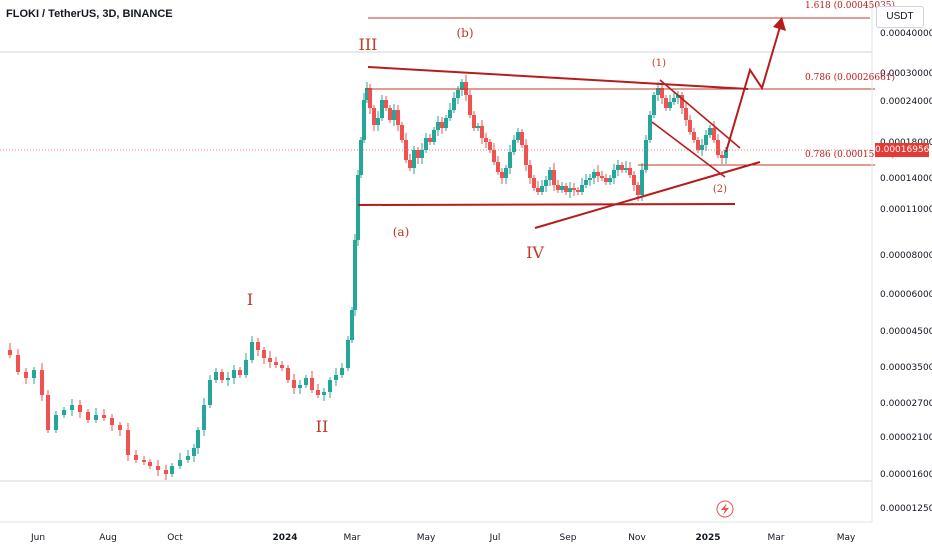 The height and width of the screenshot is (550, 932). What do you see at coordinates (900, 17) in the screenshot?
I see `currency-badge: USDT` at bounding box center [900, 17].